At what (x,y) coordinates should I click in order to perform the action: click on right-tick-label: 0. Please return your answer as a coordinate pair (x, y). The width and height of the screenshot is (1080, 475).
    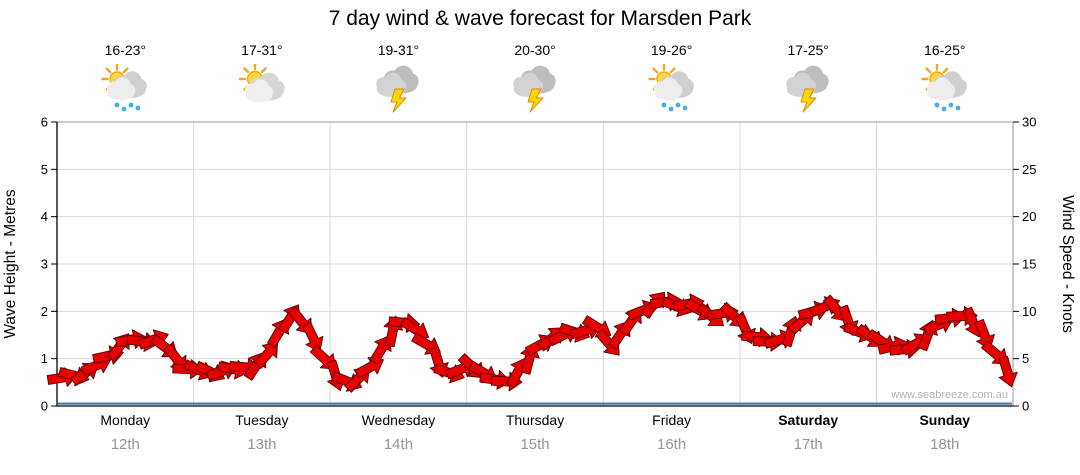
    Looking at the image, I should click on (1025, 406).